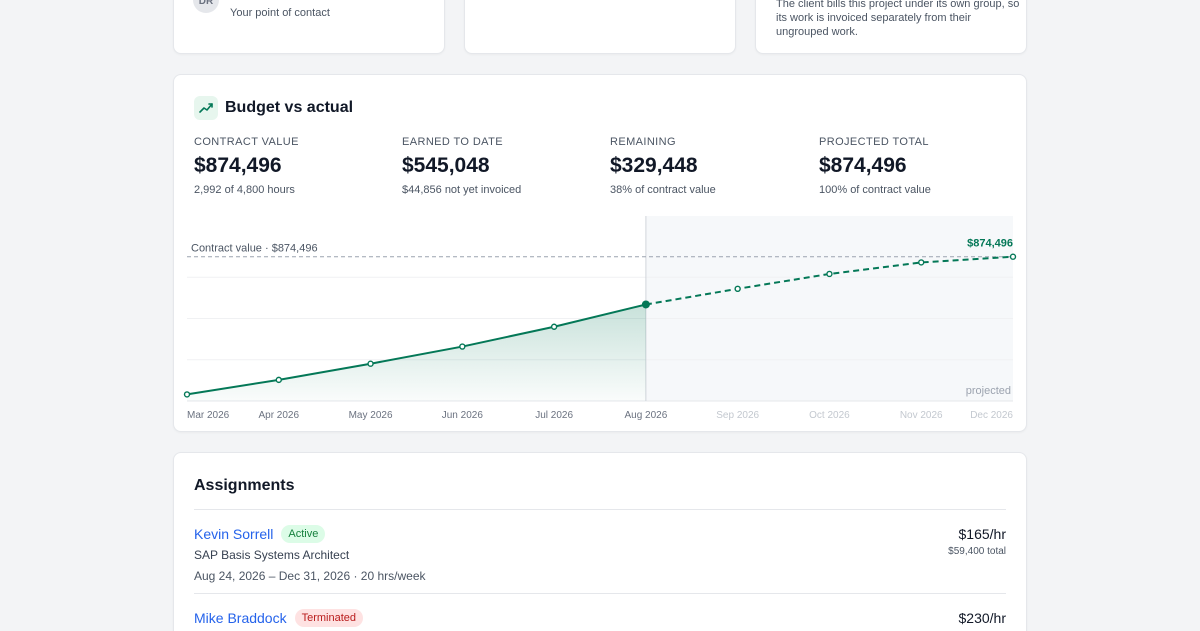 Image resolution: width=1200 pixels, height=631 pixels. What do you see at coordinates (329, 618) in the screenshot?
I see `status-badge: Terminated` at bounding box center [329, 618].